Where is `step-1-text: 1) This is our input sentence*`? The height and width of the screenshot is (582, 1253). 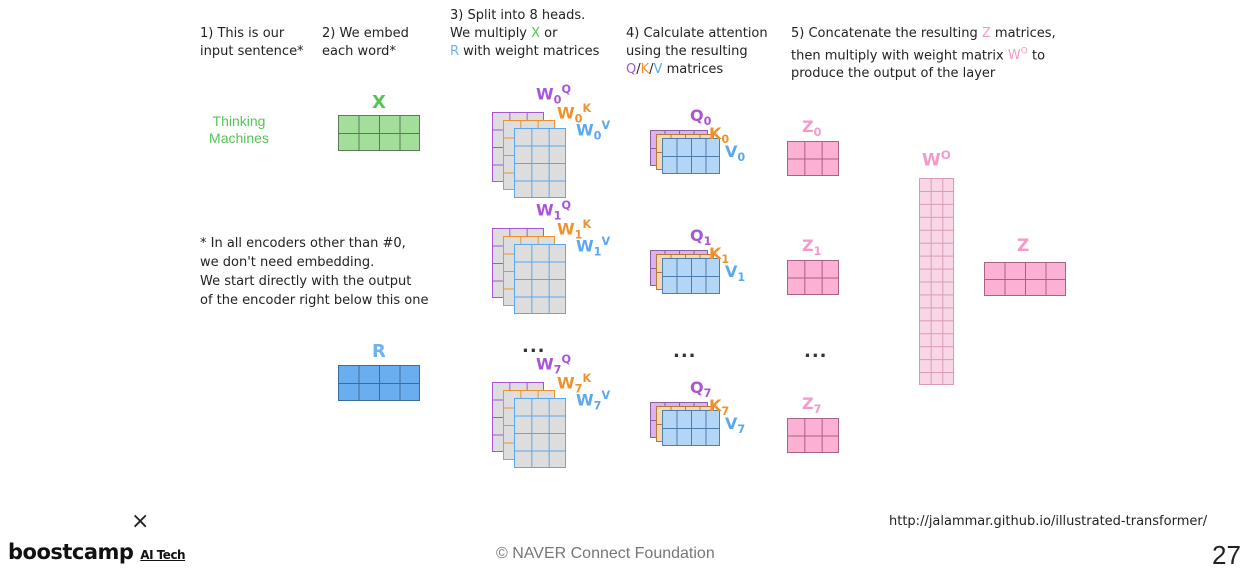
step-1-text: 1) This is our input sentence* is located at coordinates (252, 42).